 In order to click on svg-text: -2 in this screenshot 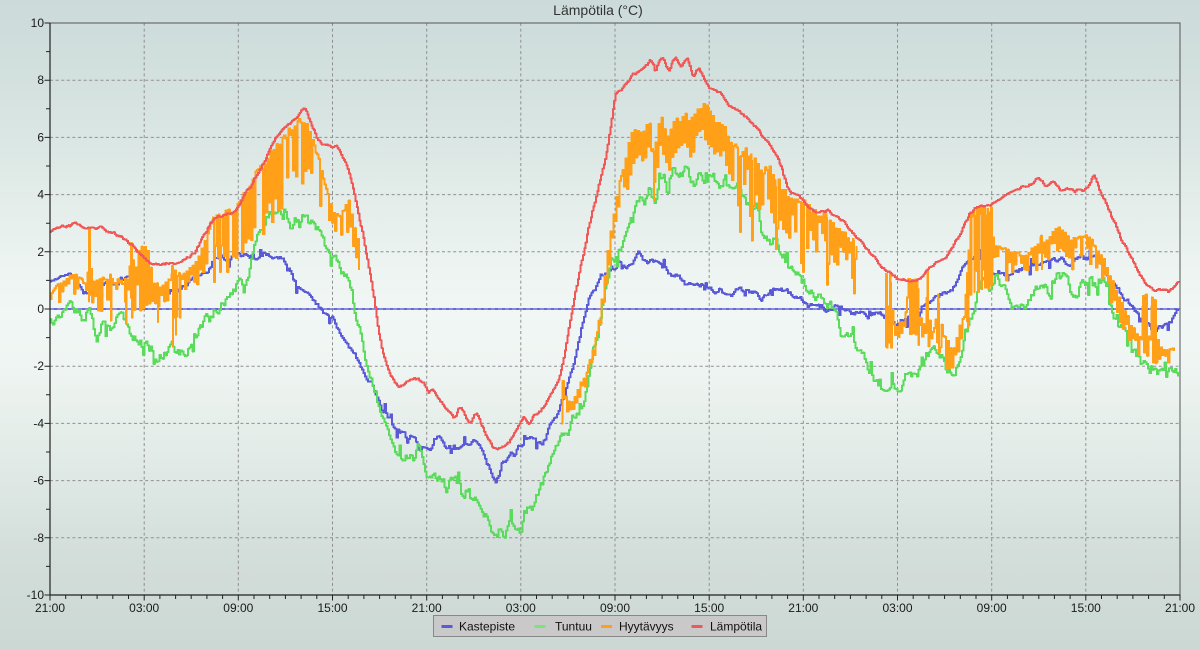, I will do `click(38, 366)`.